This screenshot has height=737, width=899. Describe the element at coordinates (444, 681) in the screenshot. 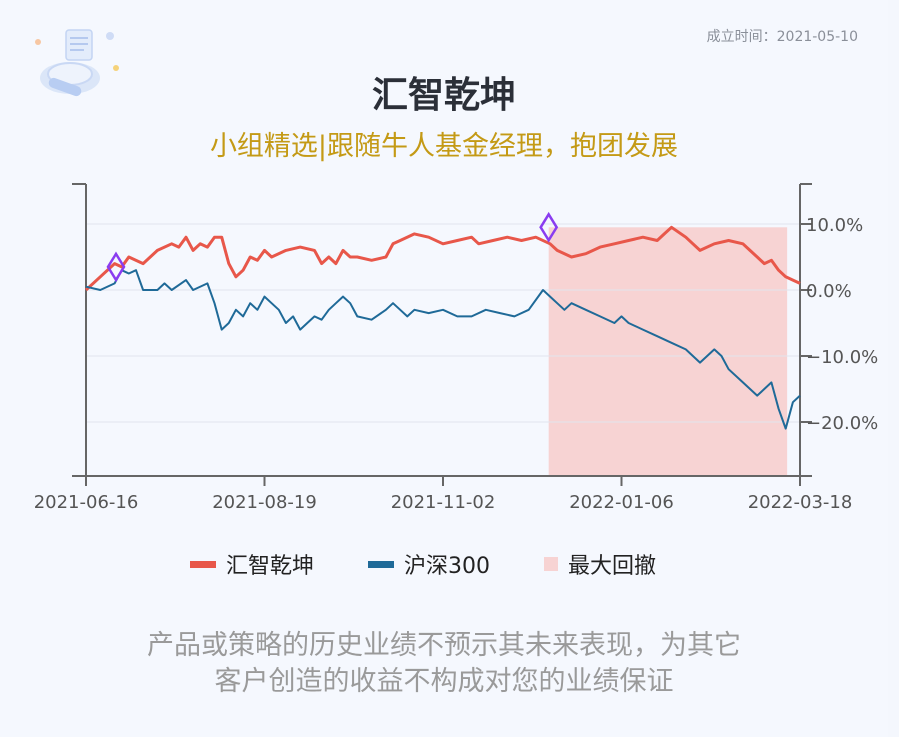

I see `disclaimer-line-2: 客户创造的收益不构成对您的业绩保证` at that location.